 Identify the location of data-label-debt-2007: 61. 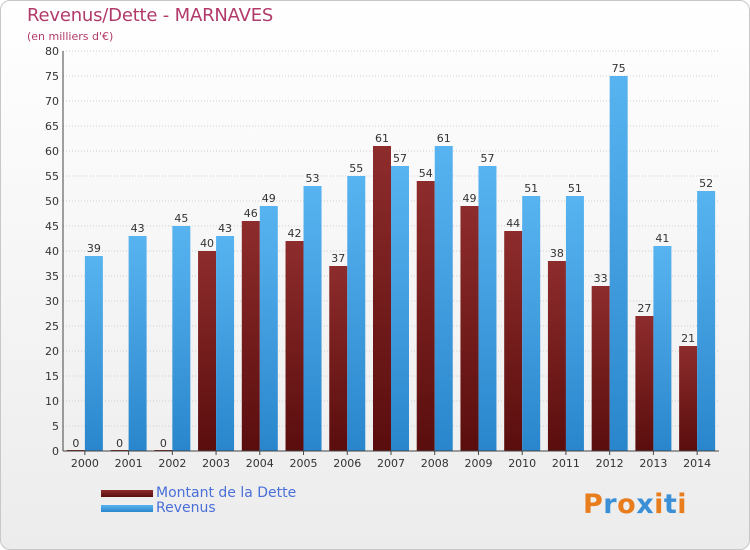
(382, 138).